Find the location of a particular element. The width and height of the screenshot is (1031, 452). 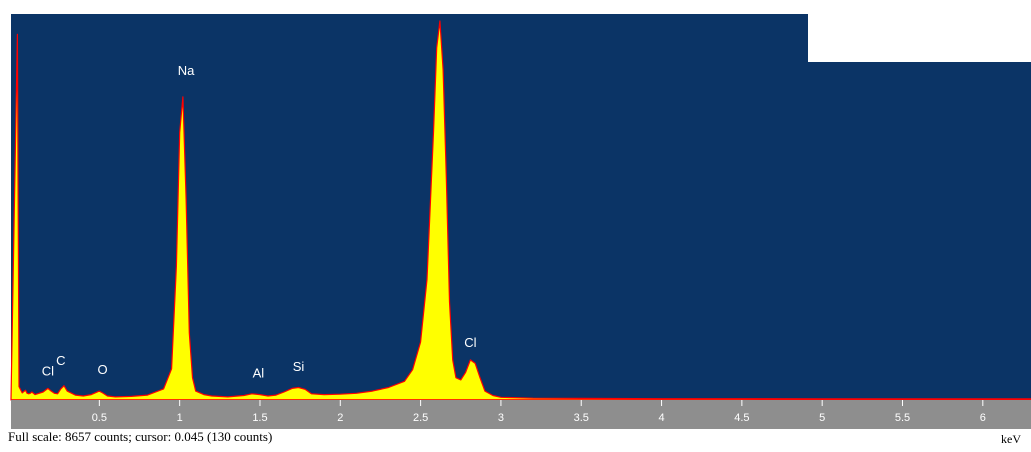

peak-label-al: Al is located at coordinates (259, 373).